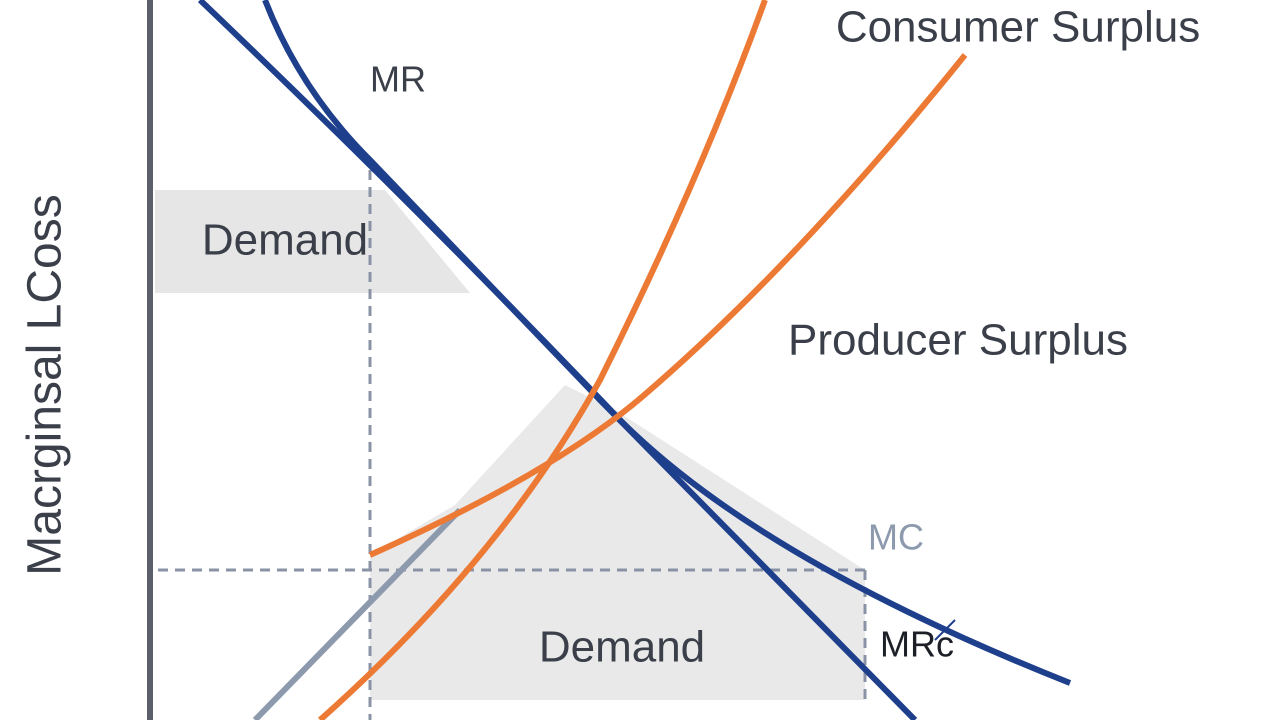 Image resolution: width=1280 pixels, height=720 pixels. Describe the element at coordinates (945, 630) in the screenshot. I see `tick-stroke` at that location.